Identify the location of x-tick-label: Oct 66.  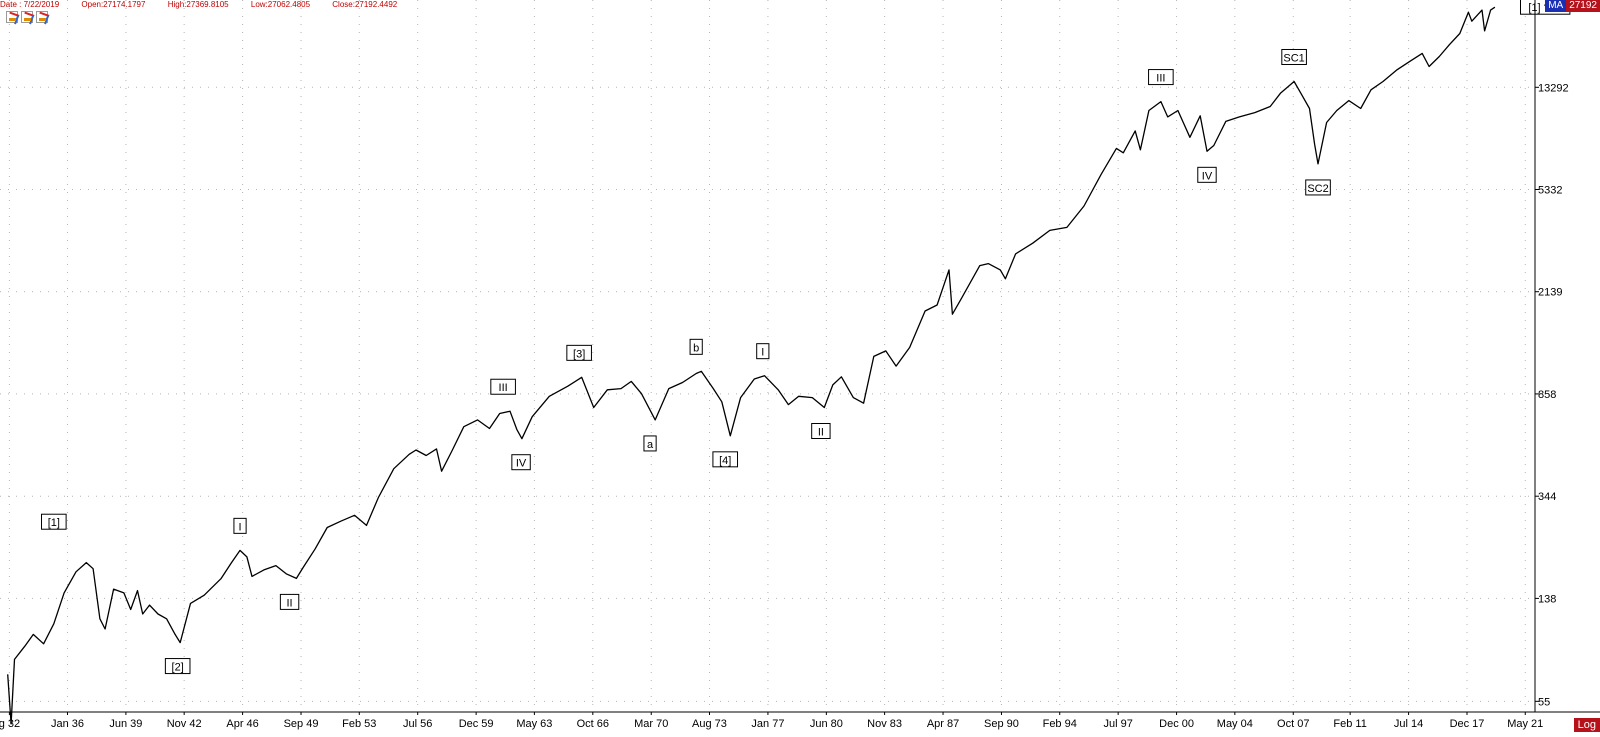
(593, 724).